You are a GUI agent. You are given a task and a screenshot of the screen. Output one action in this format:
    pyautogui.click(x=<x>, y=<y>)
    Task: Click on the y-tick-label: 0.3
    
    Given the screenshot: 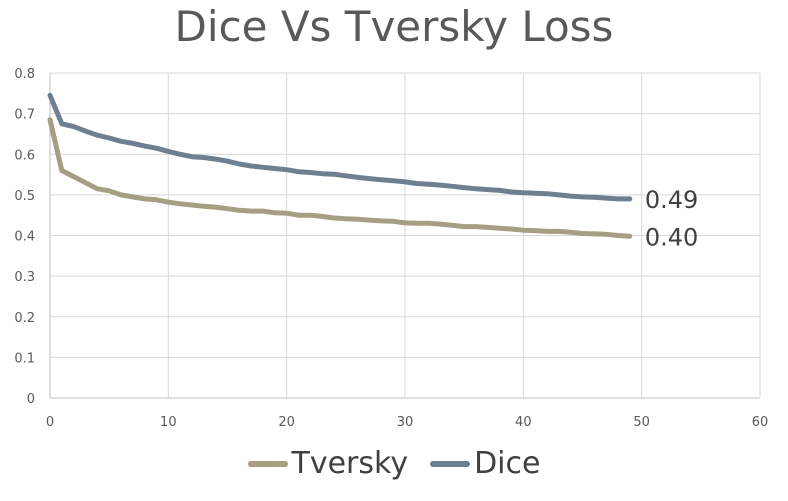 What is the action you would take?
    pyautogui.click(x=24, y=277)
    